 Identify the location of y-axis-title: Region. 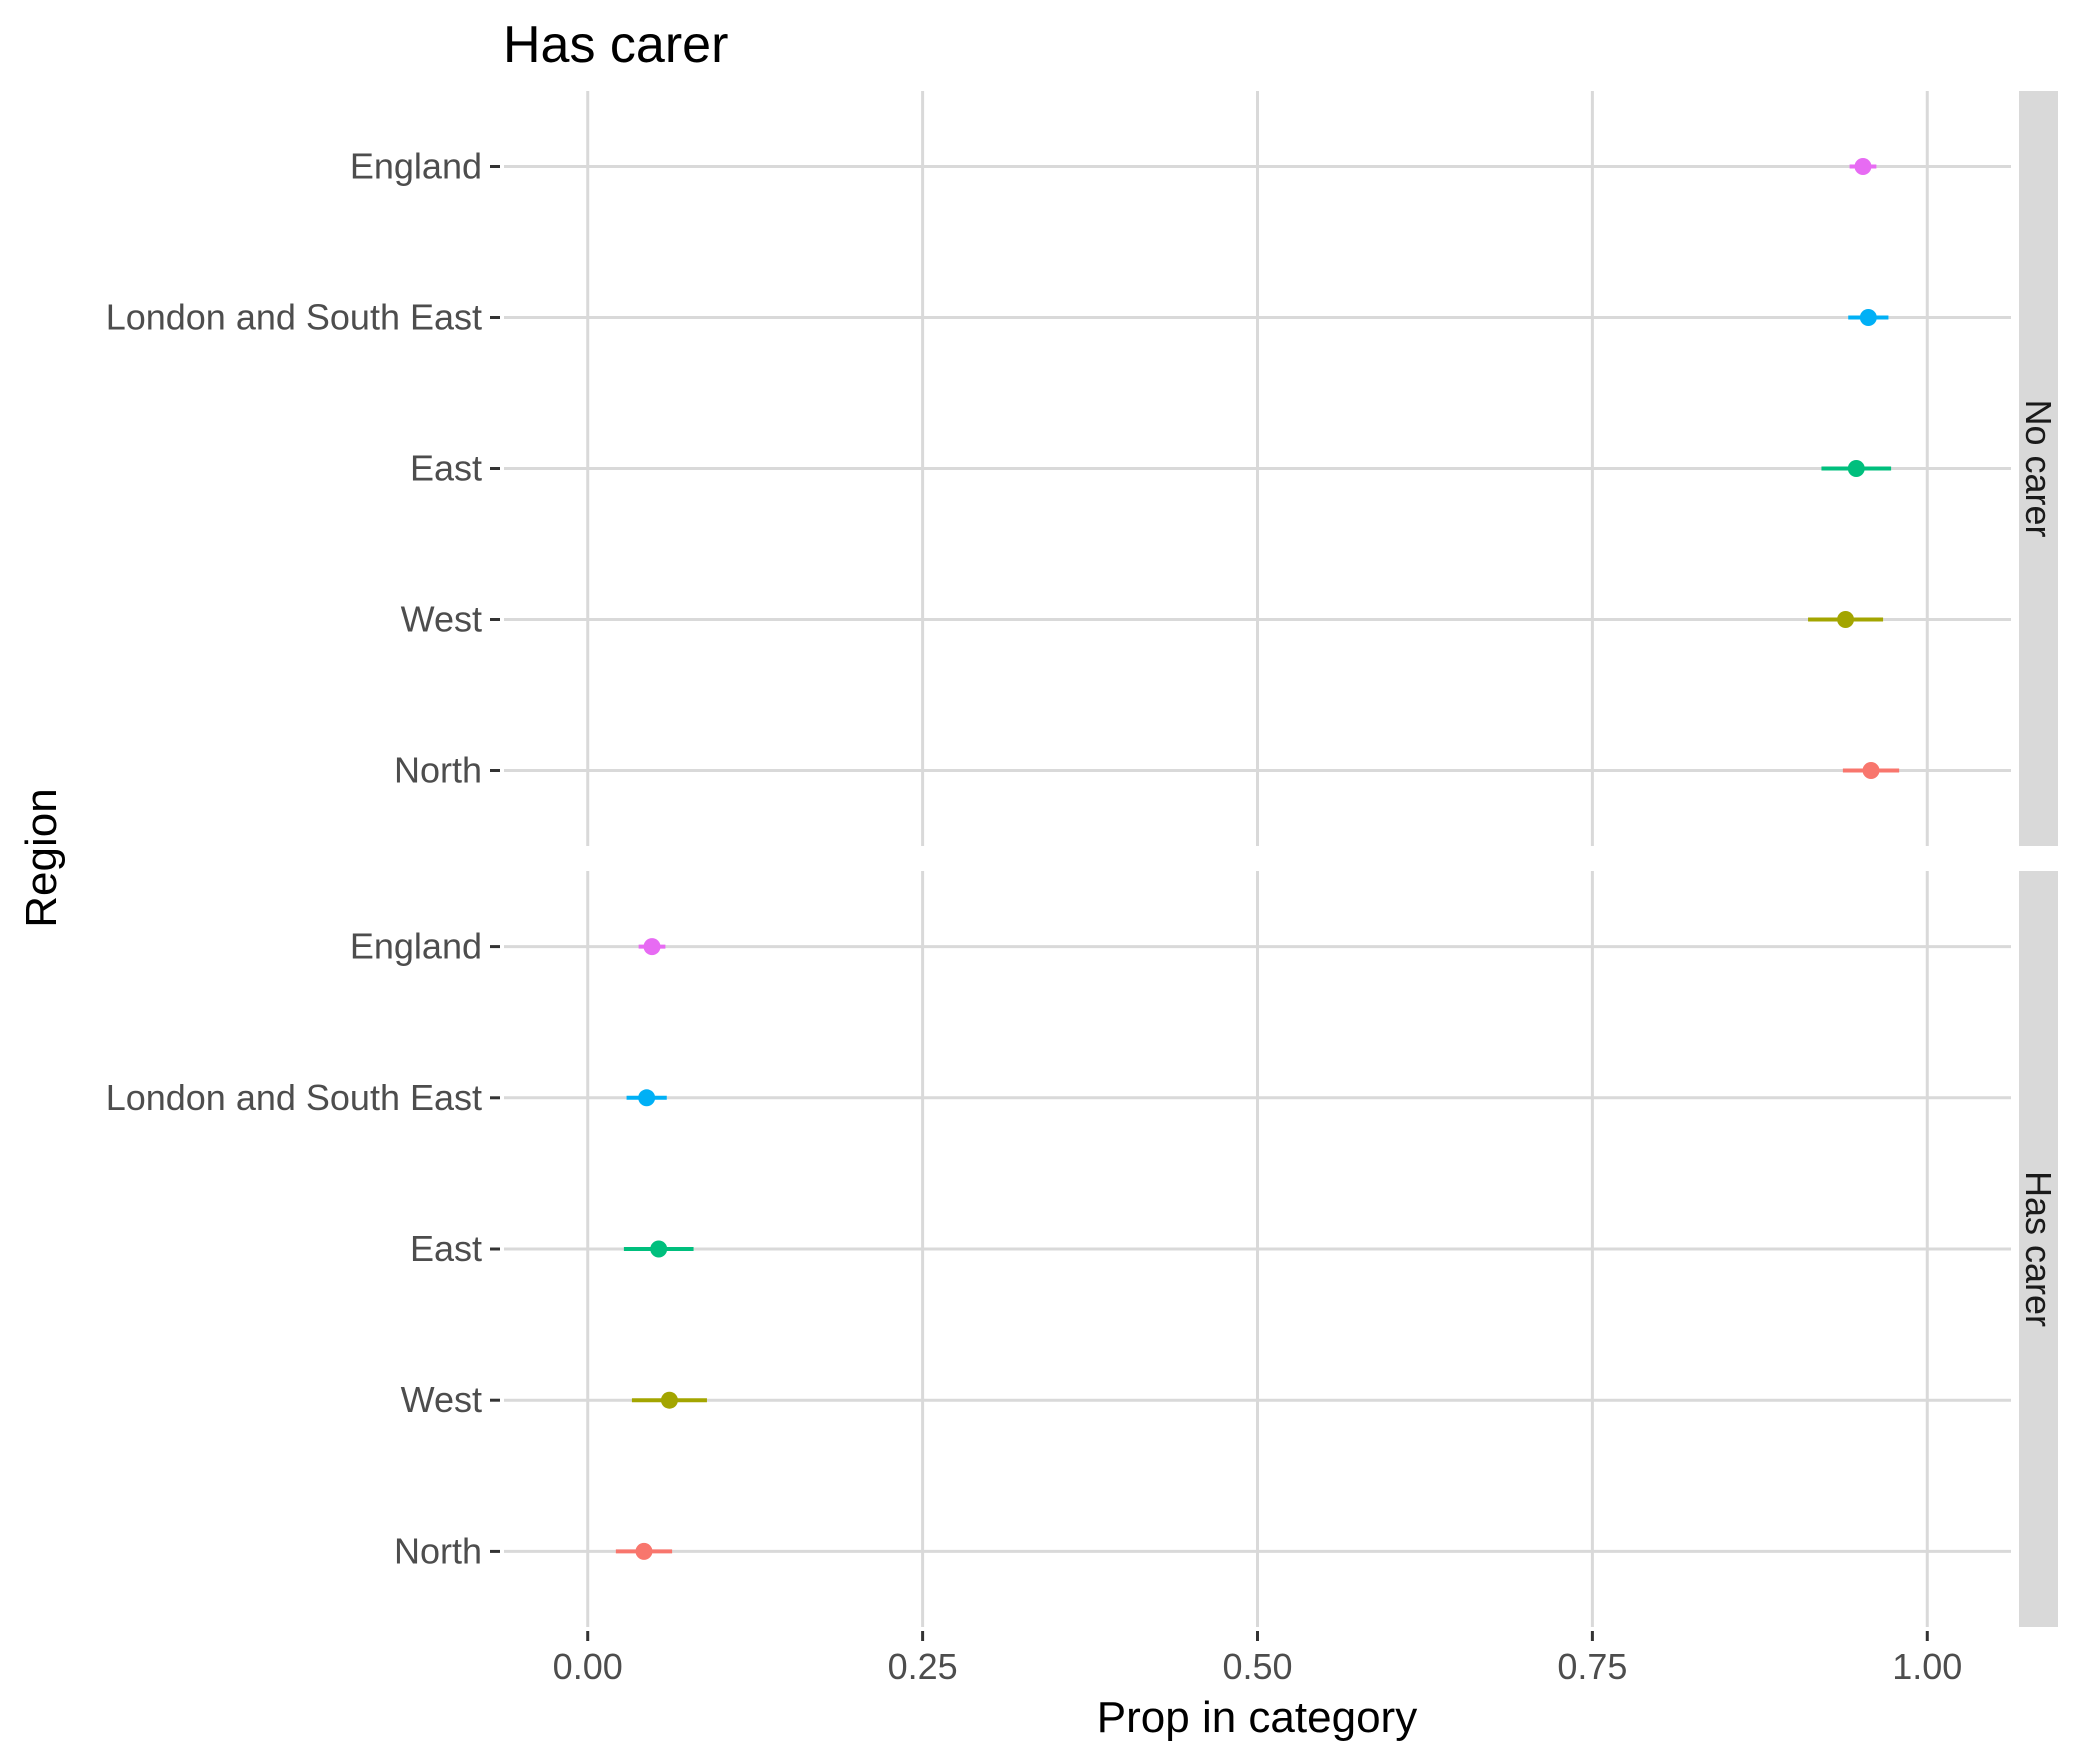
(41, 857).